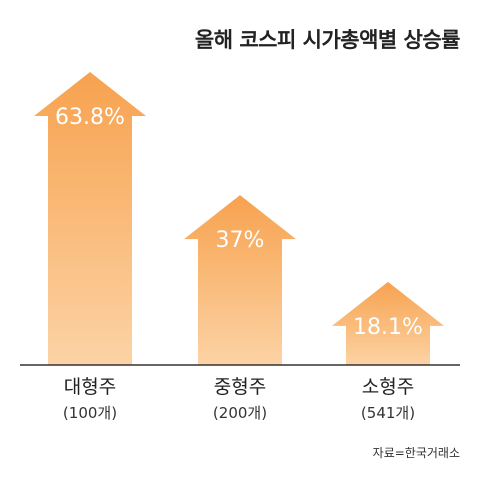 Image resolution: width=480 pixels, height=480 pixels. Describe the element at coordinates (240, 413) in the screenshot. I see `category-count-label: (200개)` at that location.